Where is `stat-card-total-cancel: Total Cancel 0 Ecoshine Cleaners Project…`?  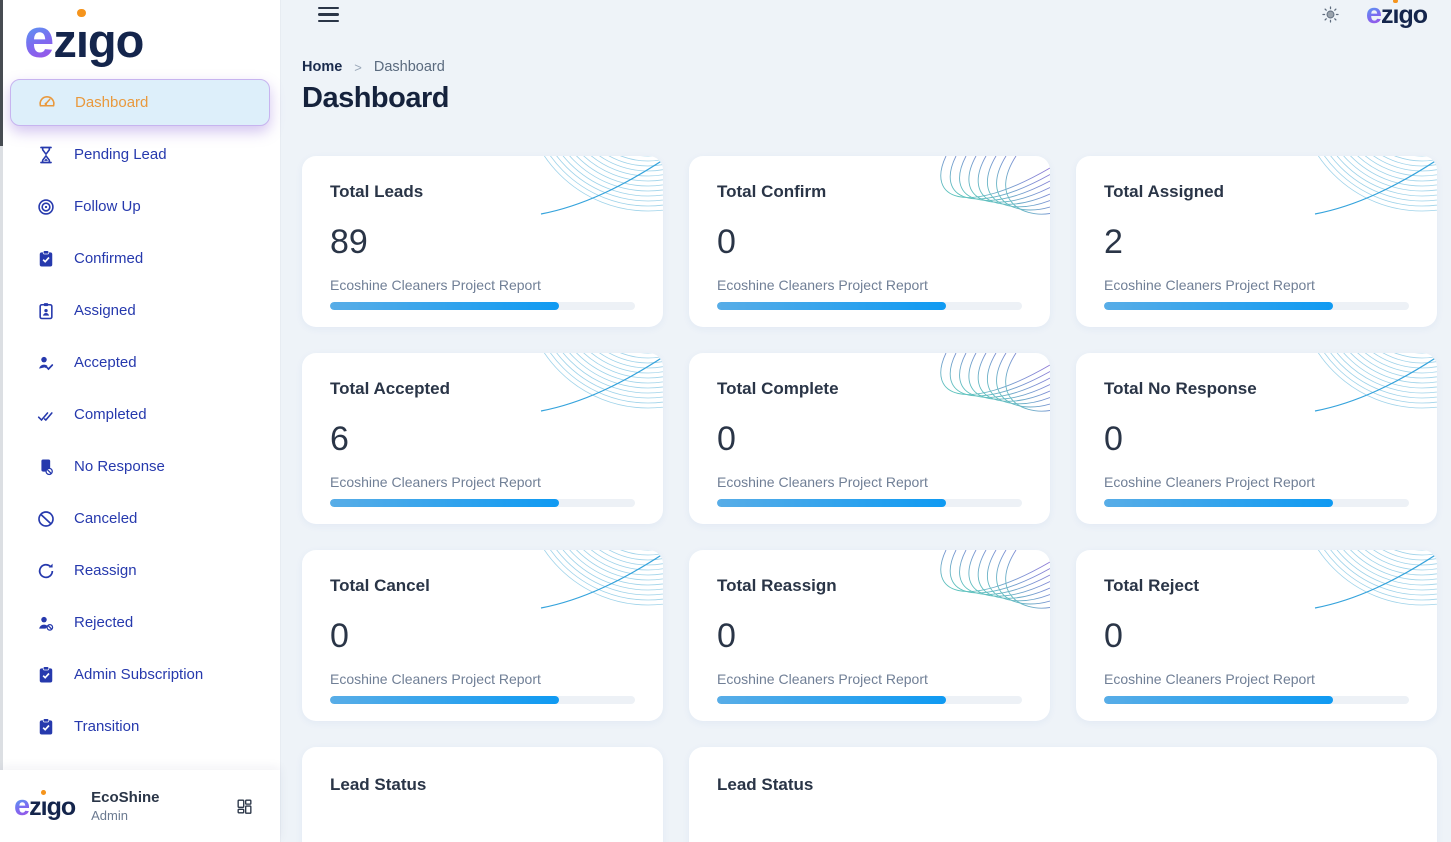
stat-card-total-cancel: Total Cancel 0 Ecoshine Cleaners Project… is located at coordinates (482, 635).